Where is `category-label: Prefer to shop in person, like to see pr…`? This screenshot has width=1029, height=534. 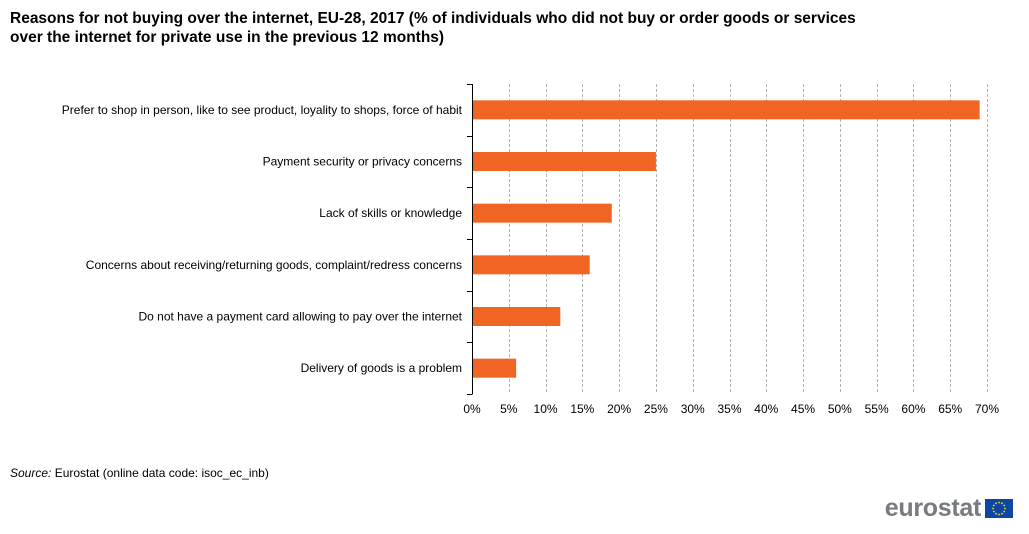
category-label: Prefer to shop in person, like to see pr… is located at coordinates (262, 110).